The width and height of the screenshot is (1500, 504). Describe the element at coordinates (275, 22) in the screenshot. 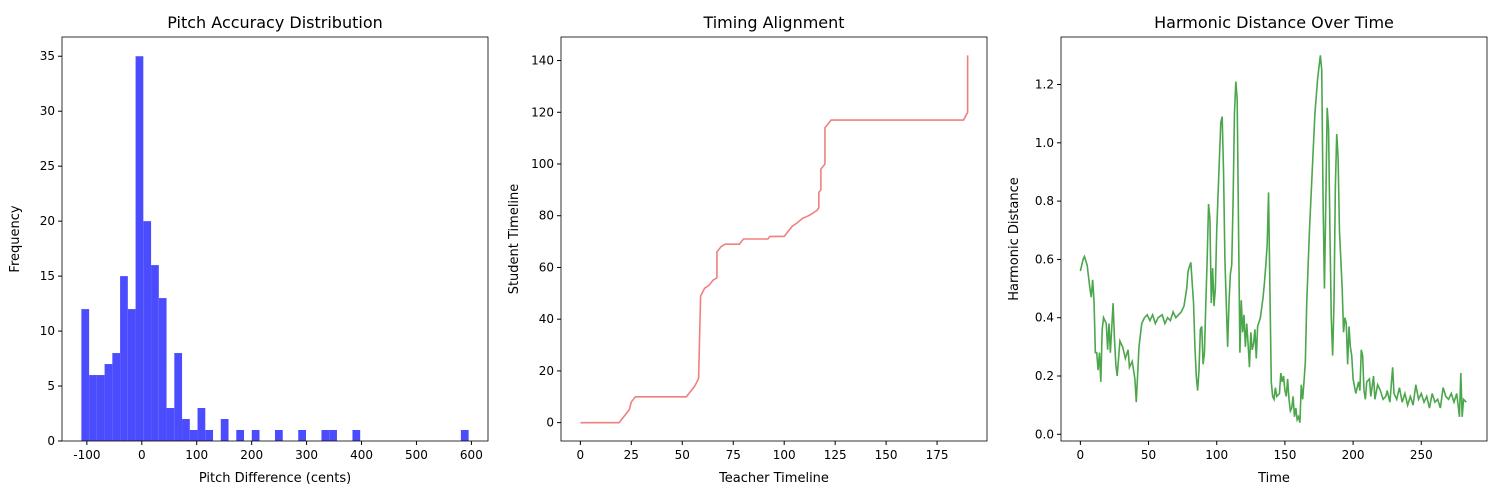

I see `chart-title: Pitch Accuracy Distribution` at that location.